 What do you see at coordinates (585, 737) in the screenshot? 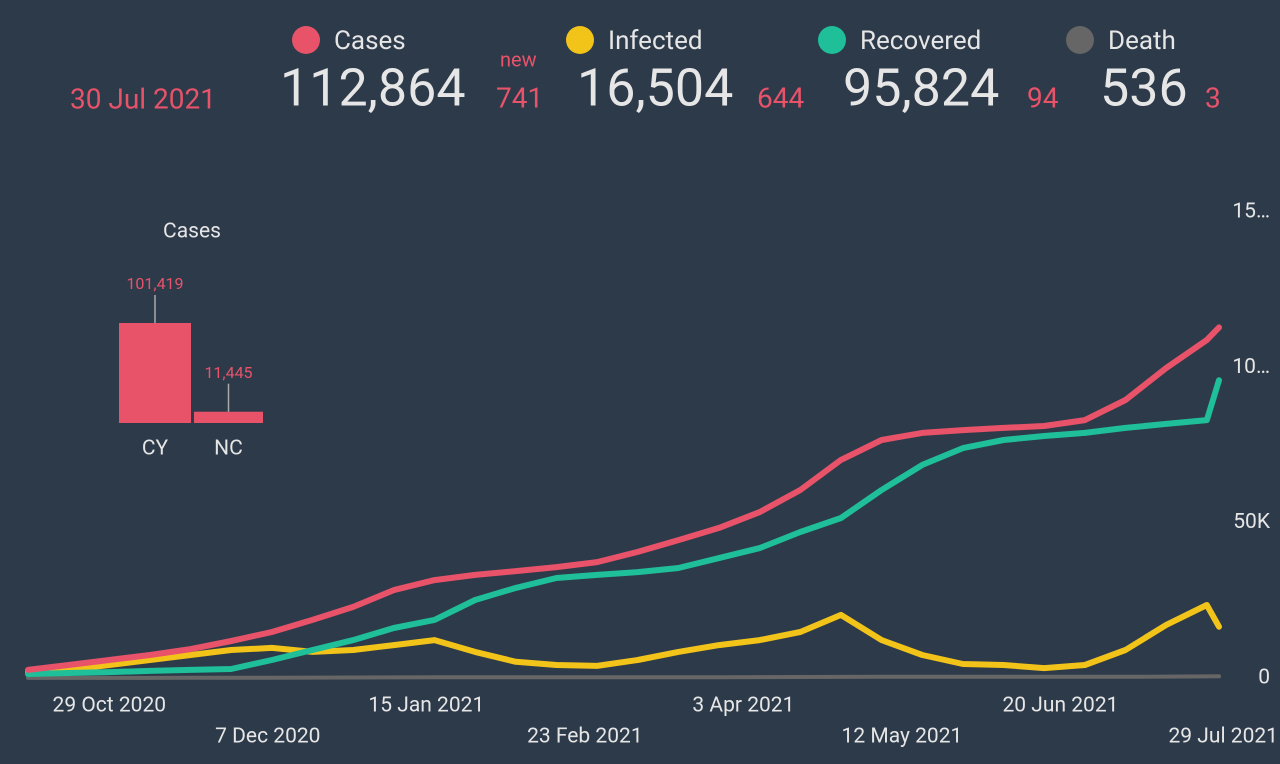
I see `x-tick-label: 23 Feb 2021` at bounding box center [585, 737].